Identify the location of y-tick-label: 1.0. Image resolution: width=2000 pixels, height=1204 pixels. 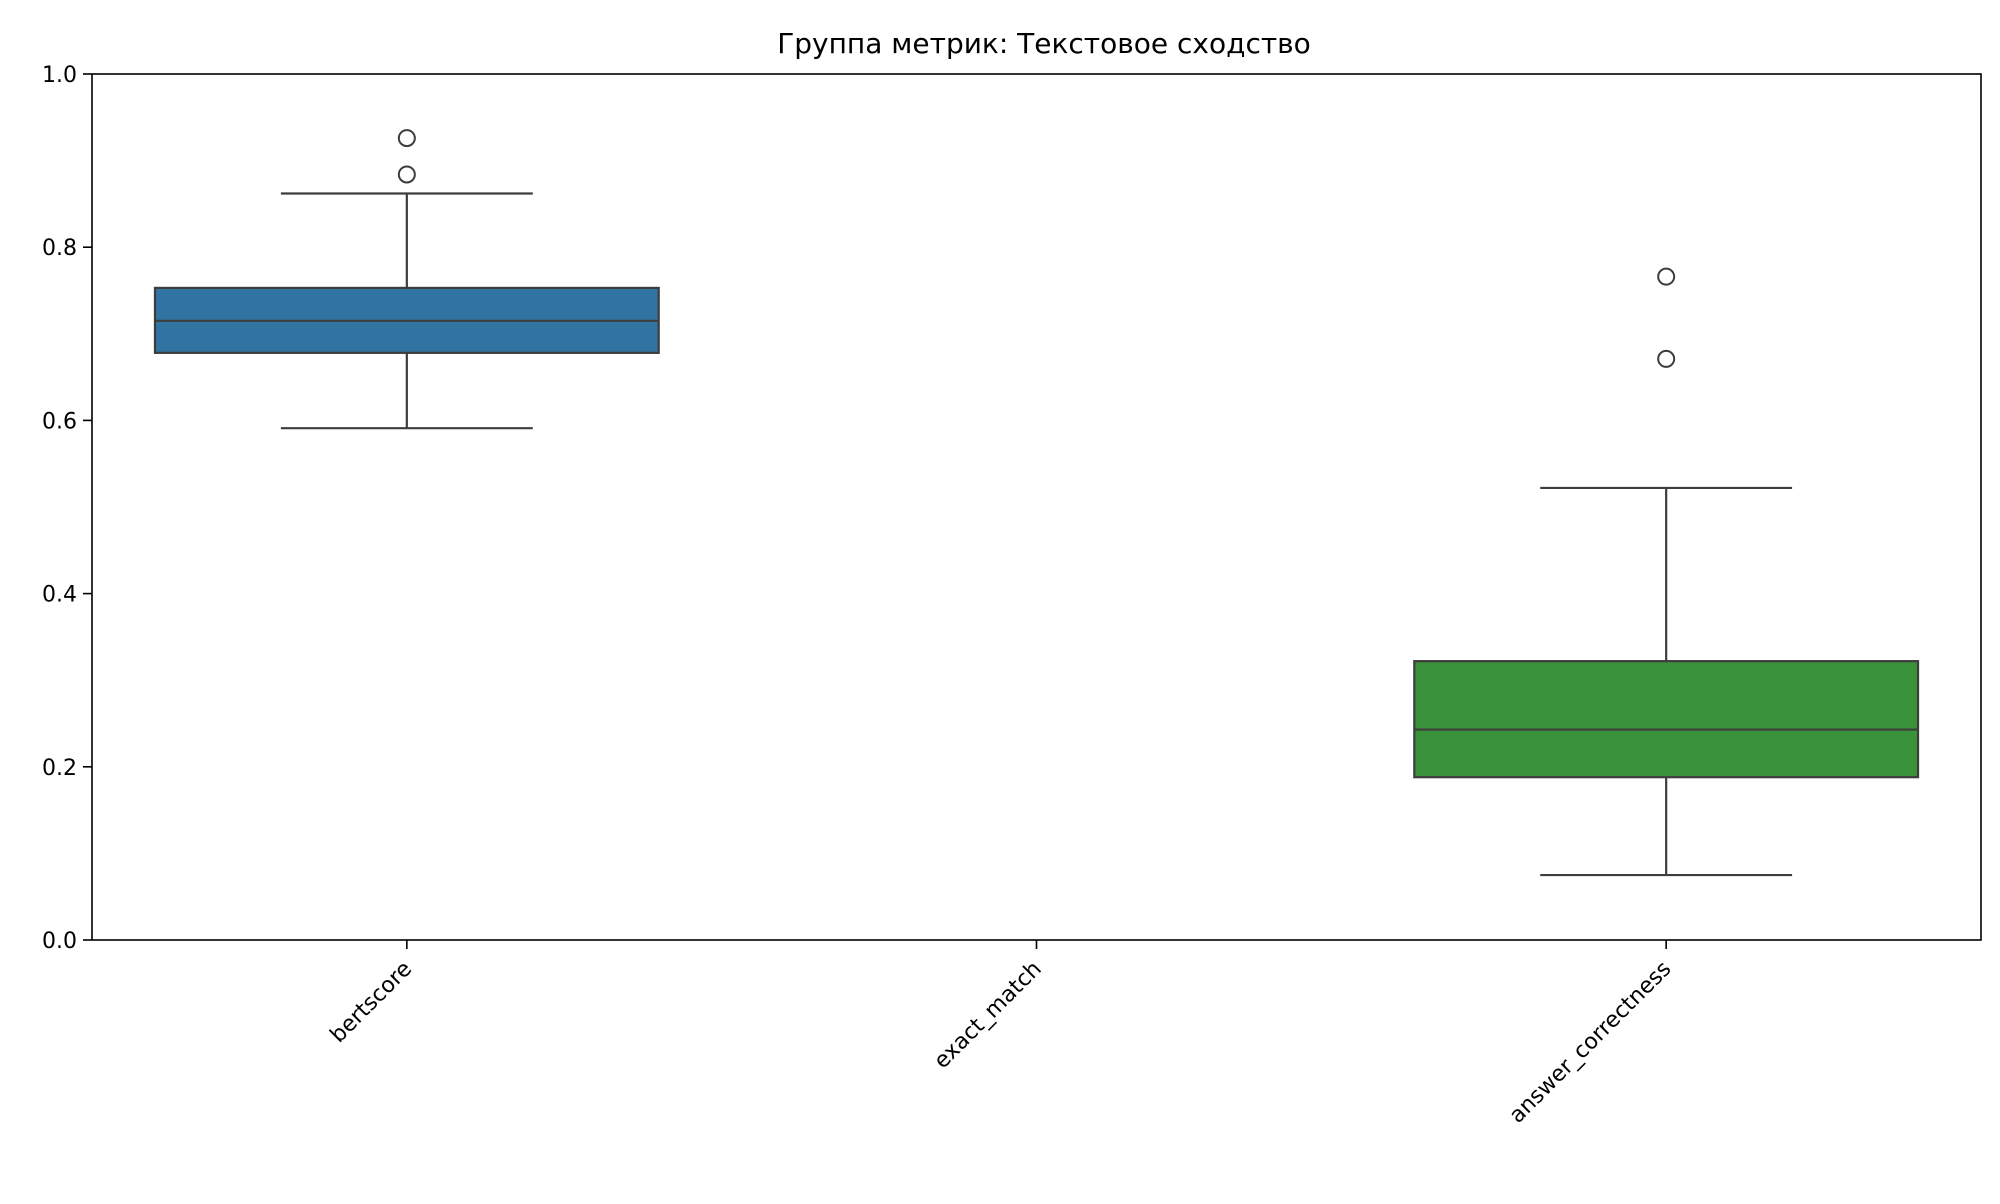
(59, 75).